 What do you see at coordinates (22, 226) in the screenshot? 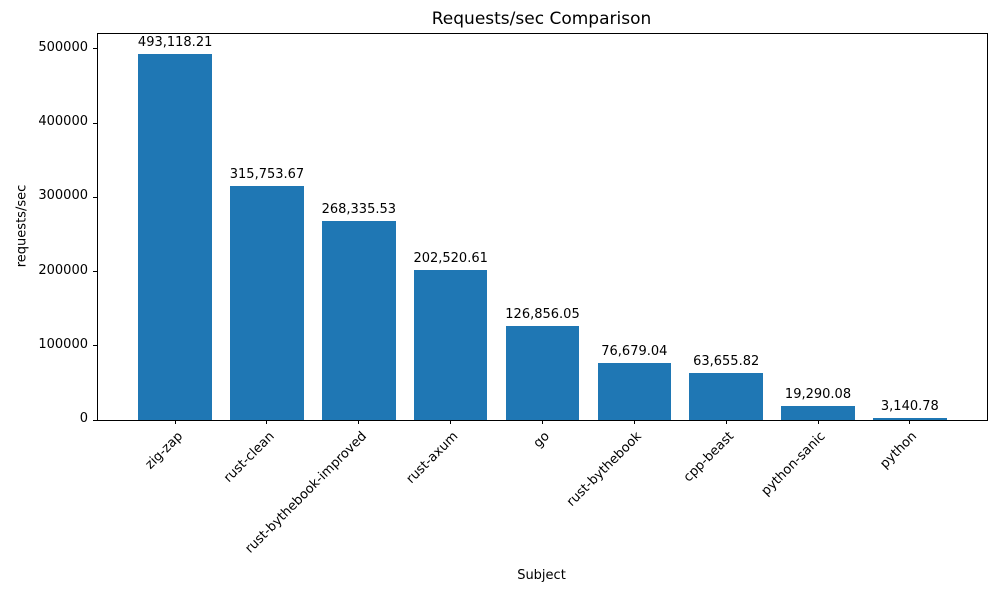
I see `y-axis-label: requests/sec` at bounding box center [22, 226].